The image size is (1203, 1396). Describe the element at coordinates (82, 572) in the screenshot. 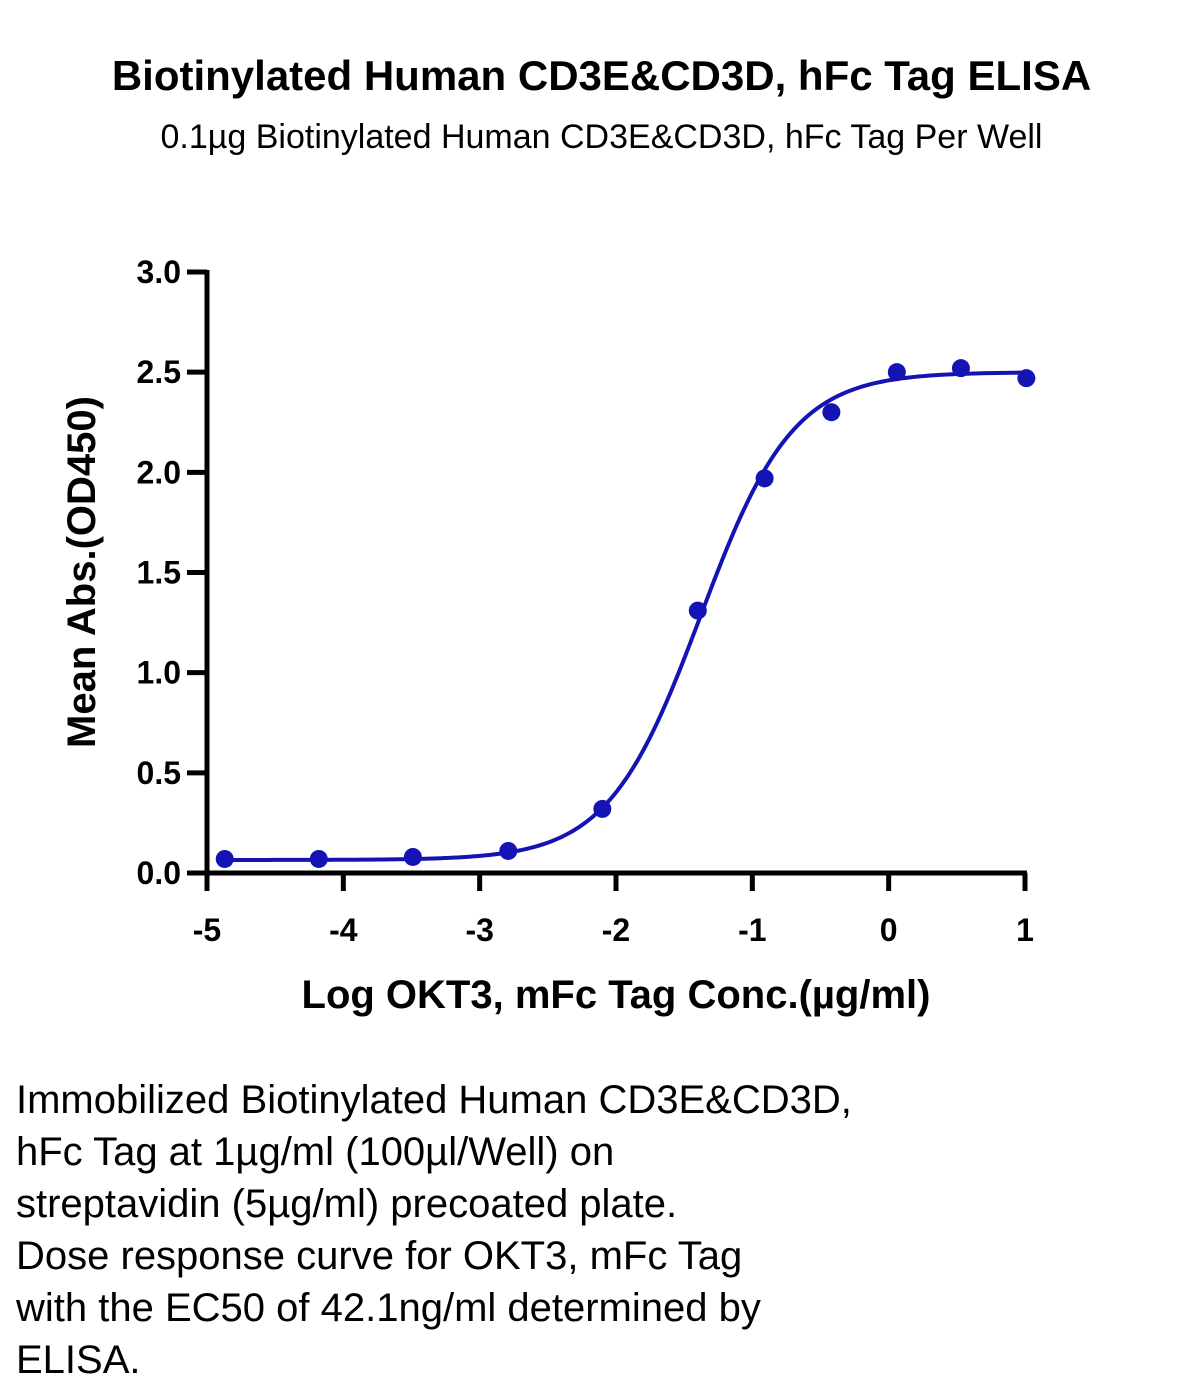

I see `y-axis-title: Mean Abs.(OD450)` at that location.